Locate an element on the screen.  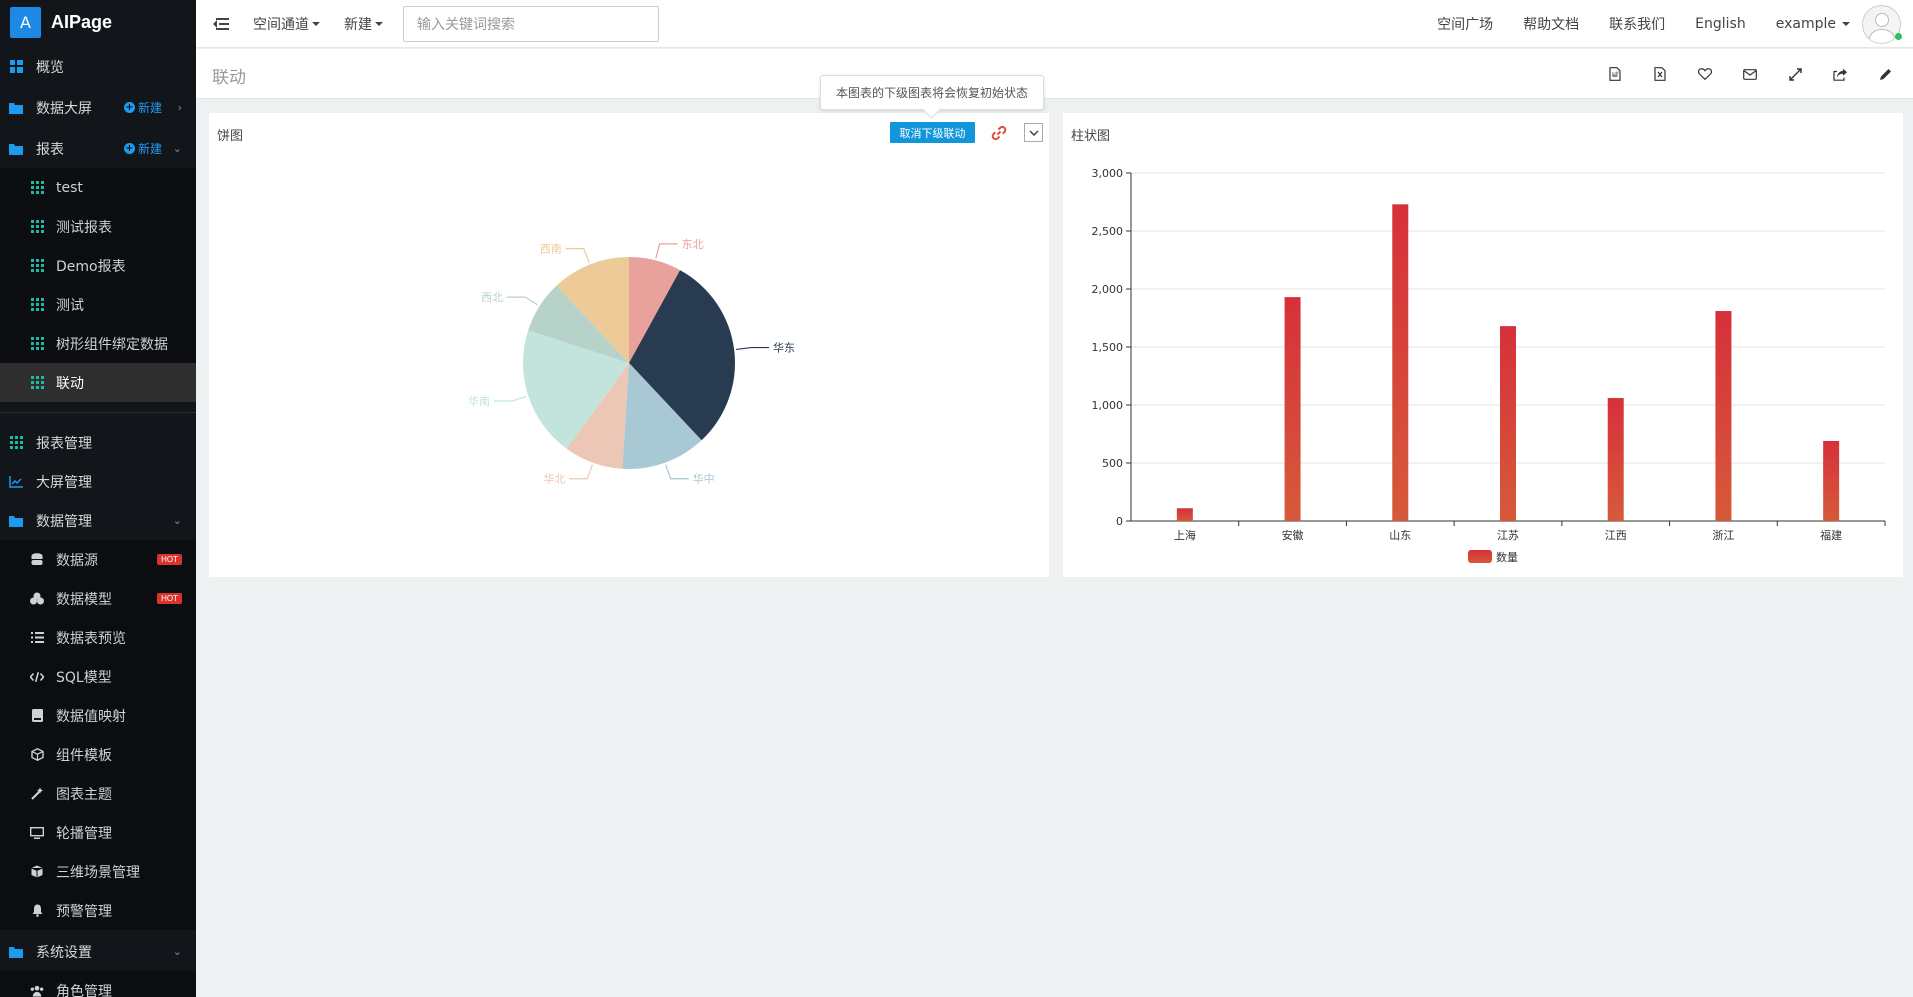
plus-icon: + is located at coordinates (129, 148).